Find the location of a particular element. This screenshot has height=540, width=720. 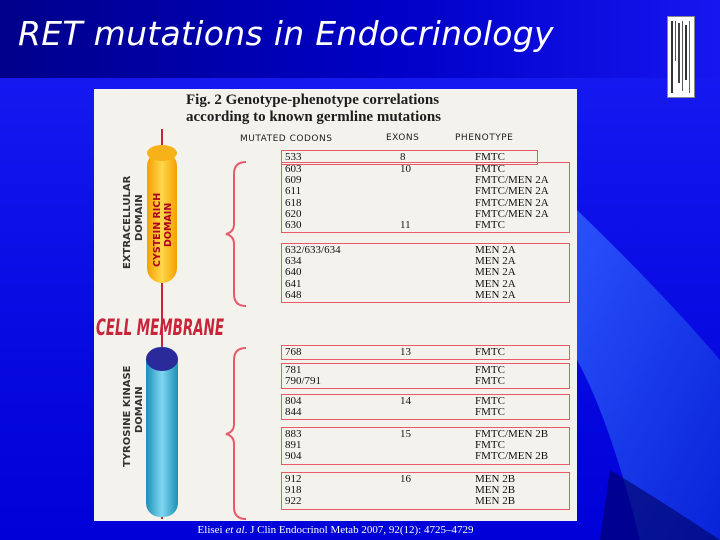

cell-codon: 904 is located at coordinates (293, 456).